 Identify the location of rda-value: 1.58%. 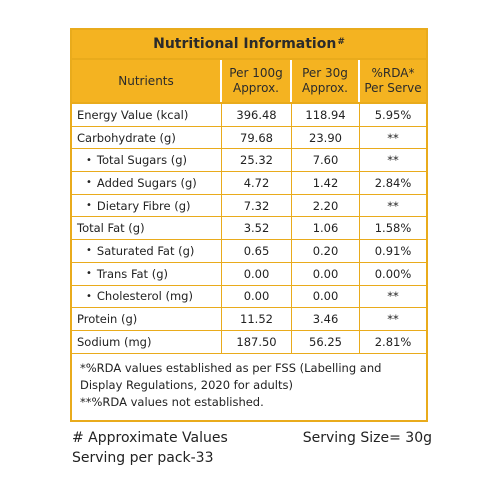
(393, 228).